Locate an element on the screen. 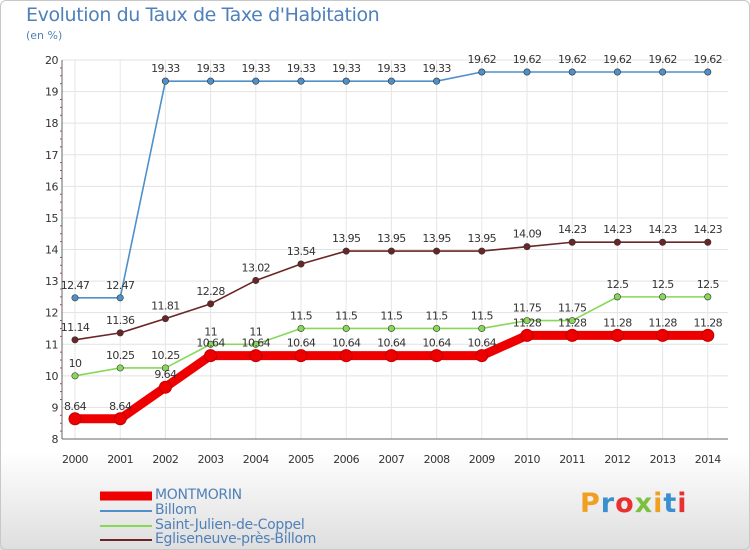 Image resolution: width=750 pixels, height=550 pixels. x-tick-label: 2012 is located at coordinates (617, 459).